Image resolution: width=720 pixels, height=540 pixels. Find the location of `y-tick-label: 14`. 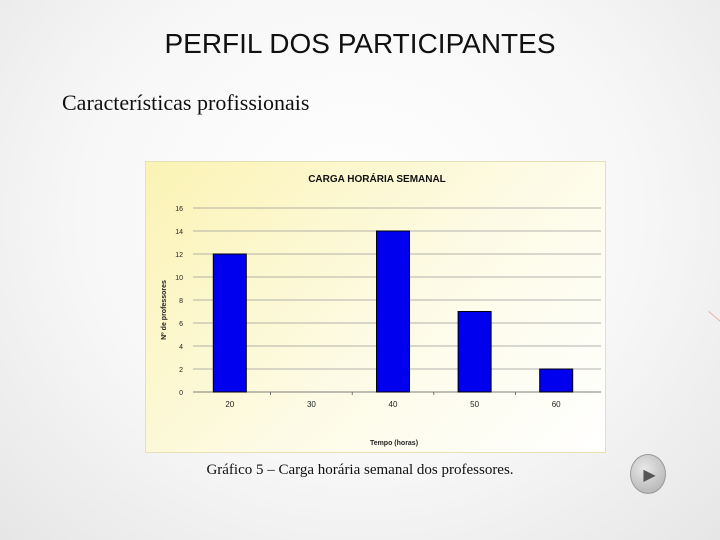

y-tick-label: 14 is located at coordinates (179, 232).